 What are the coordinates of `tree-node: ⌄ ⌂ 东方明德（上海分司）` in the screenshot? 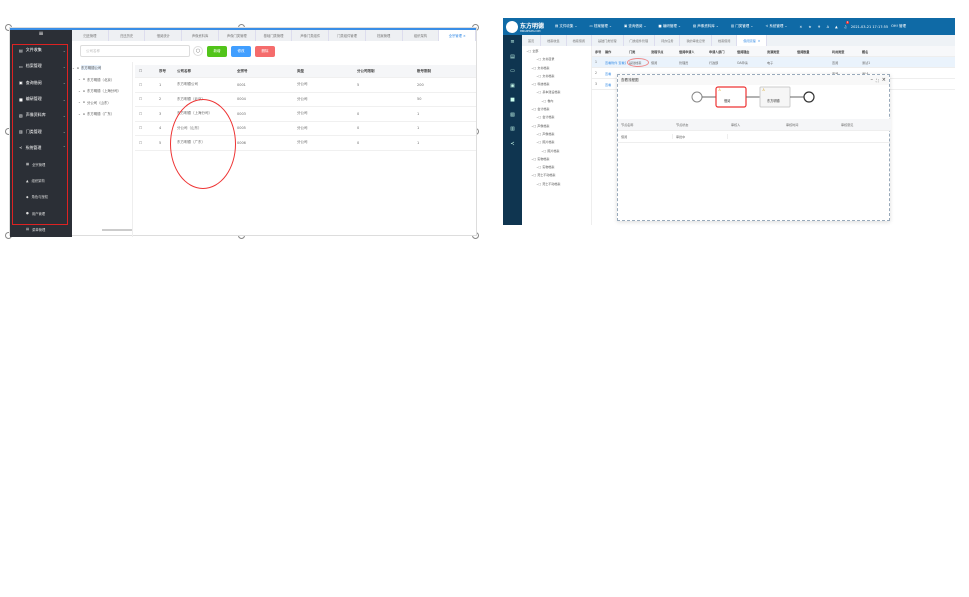 It's located at (99, 91).